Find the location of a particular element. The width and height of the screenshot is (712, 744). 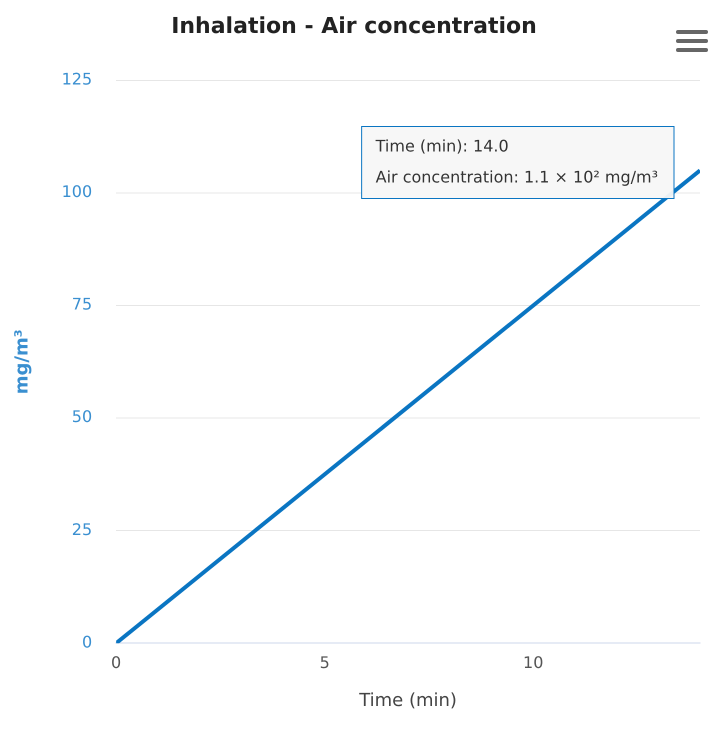

annotation: Air concentration: 1.1 × 10² mg/m³ is located at coordinates (517, 177).